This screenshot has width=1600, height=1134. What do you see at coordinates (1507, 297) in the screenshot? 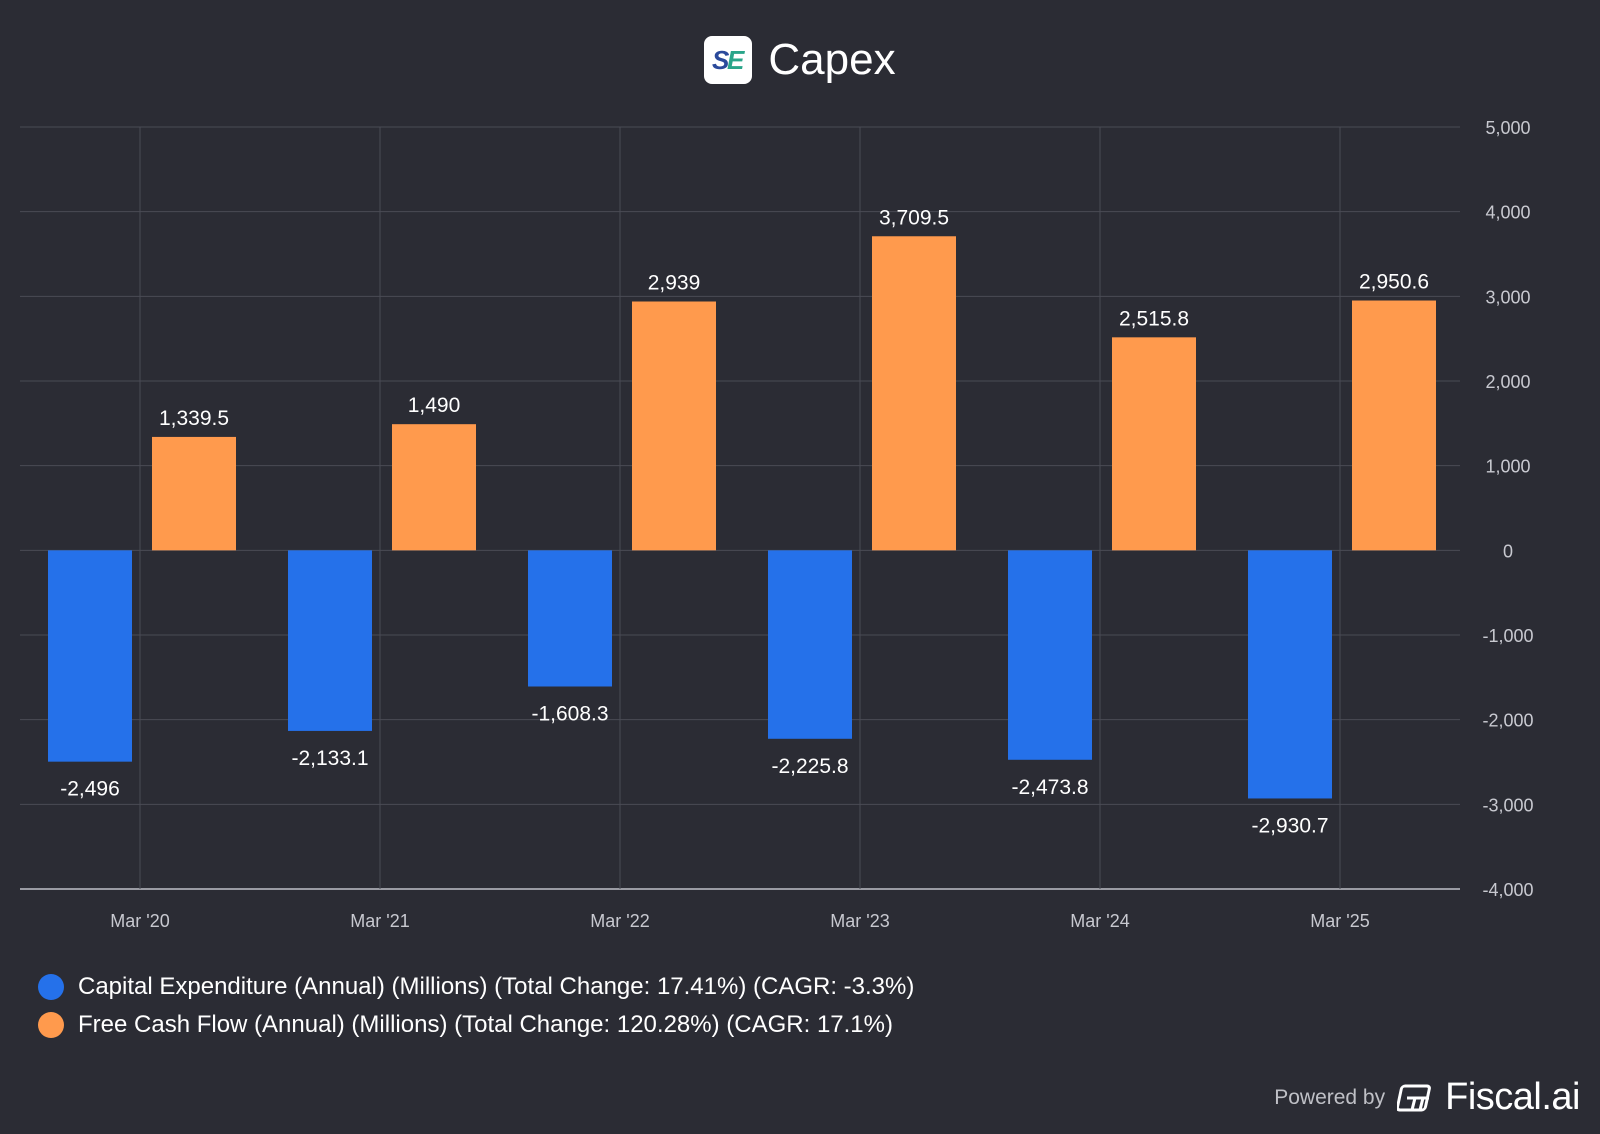
I see `y-tick-label: 3,000` at bounding box center [1507, 297].